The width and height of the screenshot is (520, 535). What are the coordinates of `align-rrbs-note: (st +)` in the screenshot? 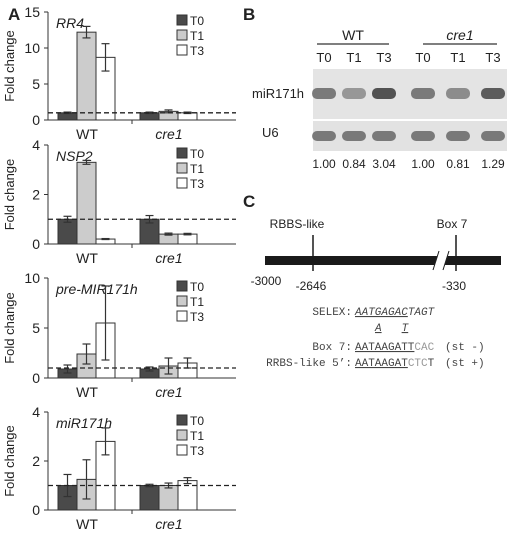 It's located at (465, 364).